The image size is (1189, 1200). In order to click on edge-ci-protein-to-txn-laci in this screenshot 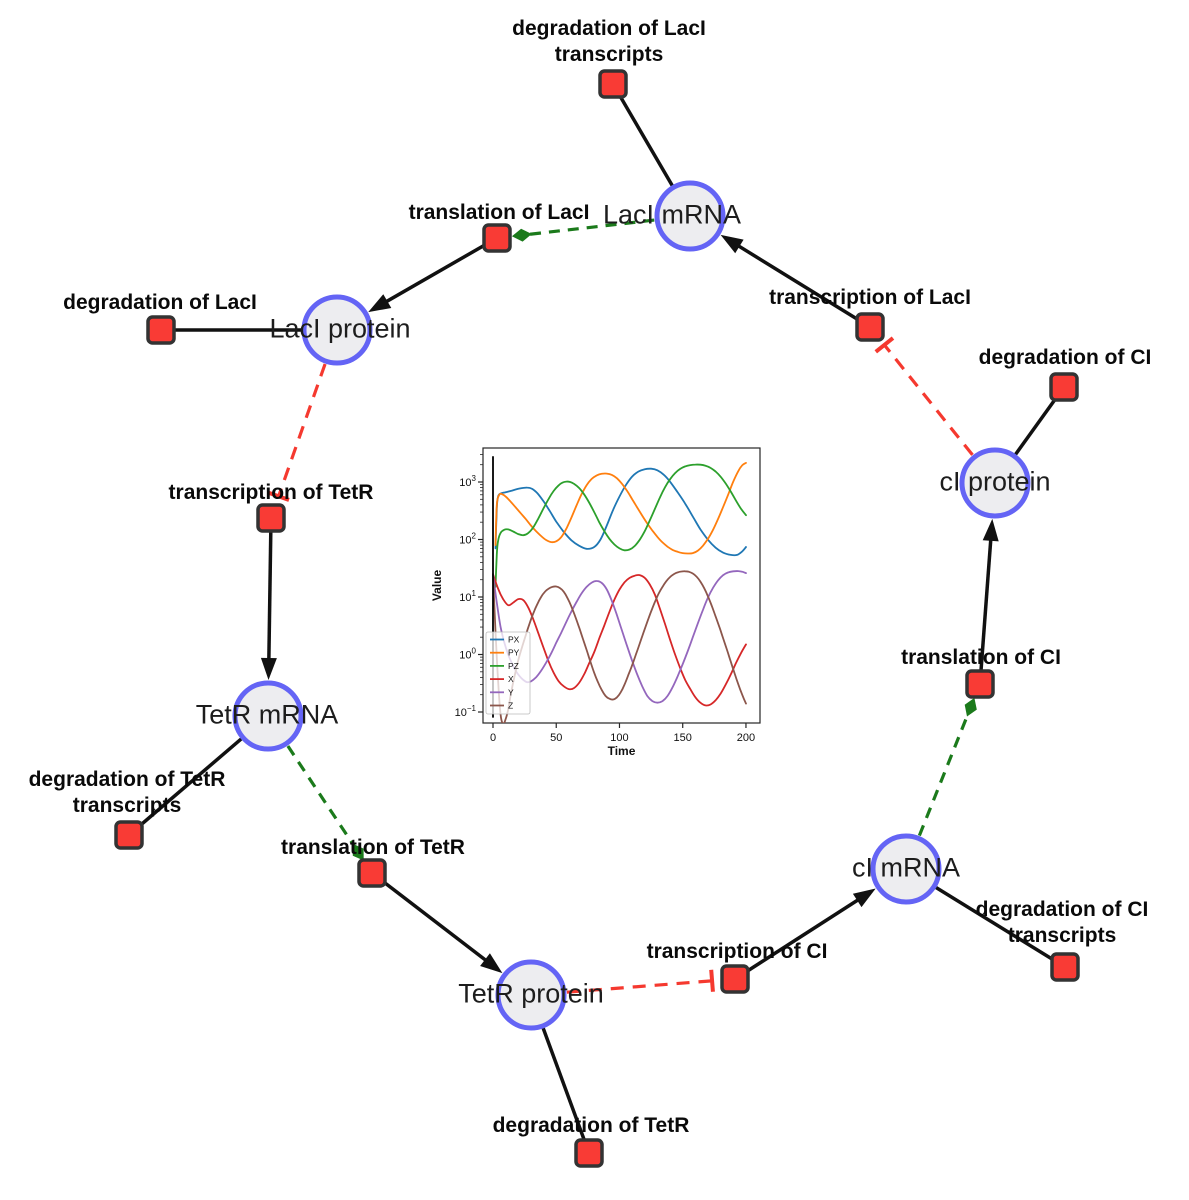, I will do `click(924, 396)`.